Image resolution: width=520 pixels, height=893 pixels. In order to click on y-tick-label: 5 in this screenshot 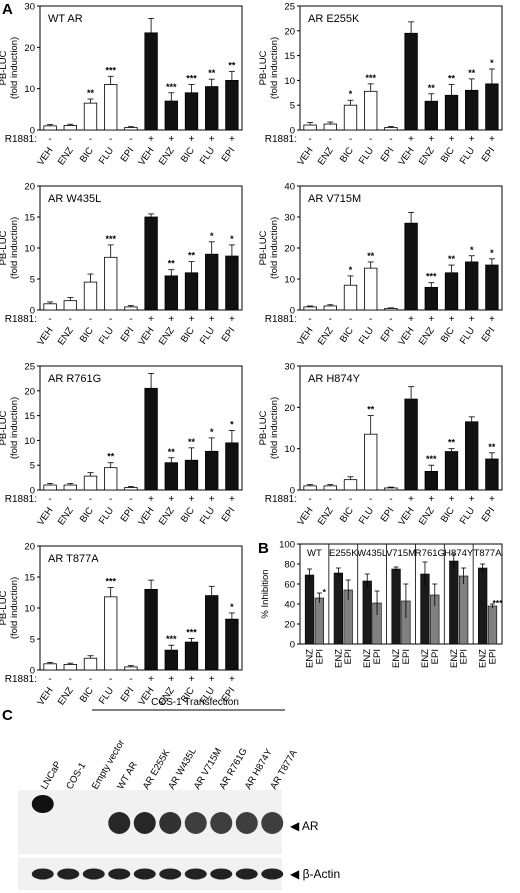, I will do `click(32, 280)`.